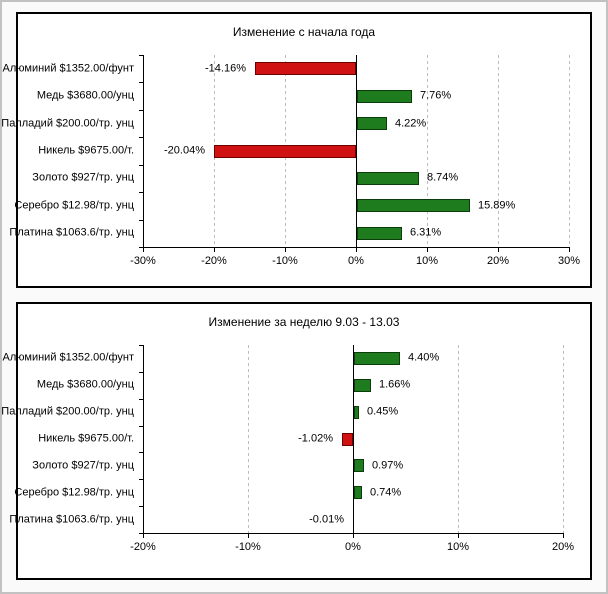  Describe the element at coordinates (386, 492) in the screenshot. I see `bar-value-label: 0.74%` at that location.